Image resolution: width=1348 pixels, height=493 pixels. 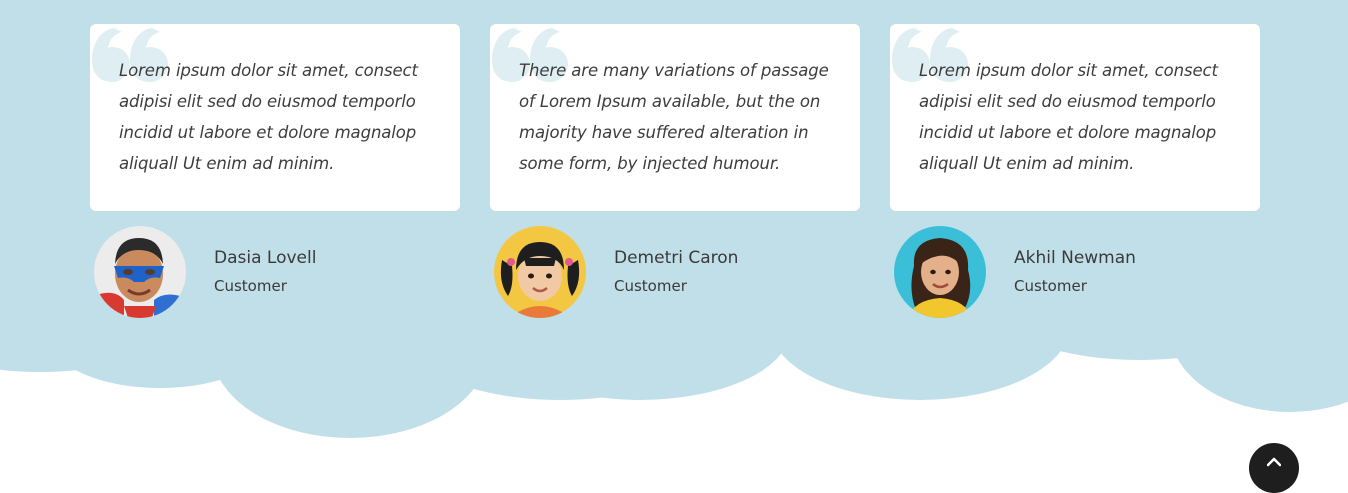 I want to click on chevron-up-icon, so click(x=1274, y=462).